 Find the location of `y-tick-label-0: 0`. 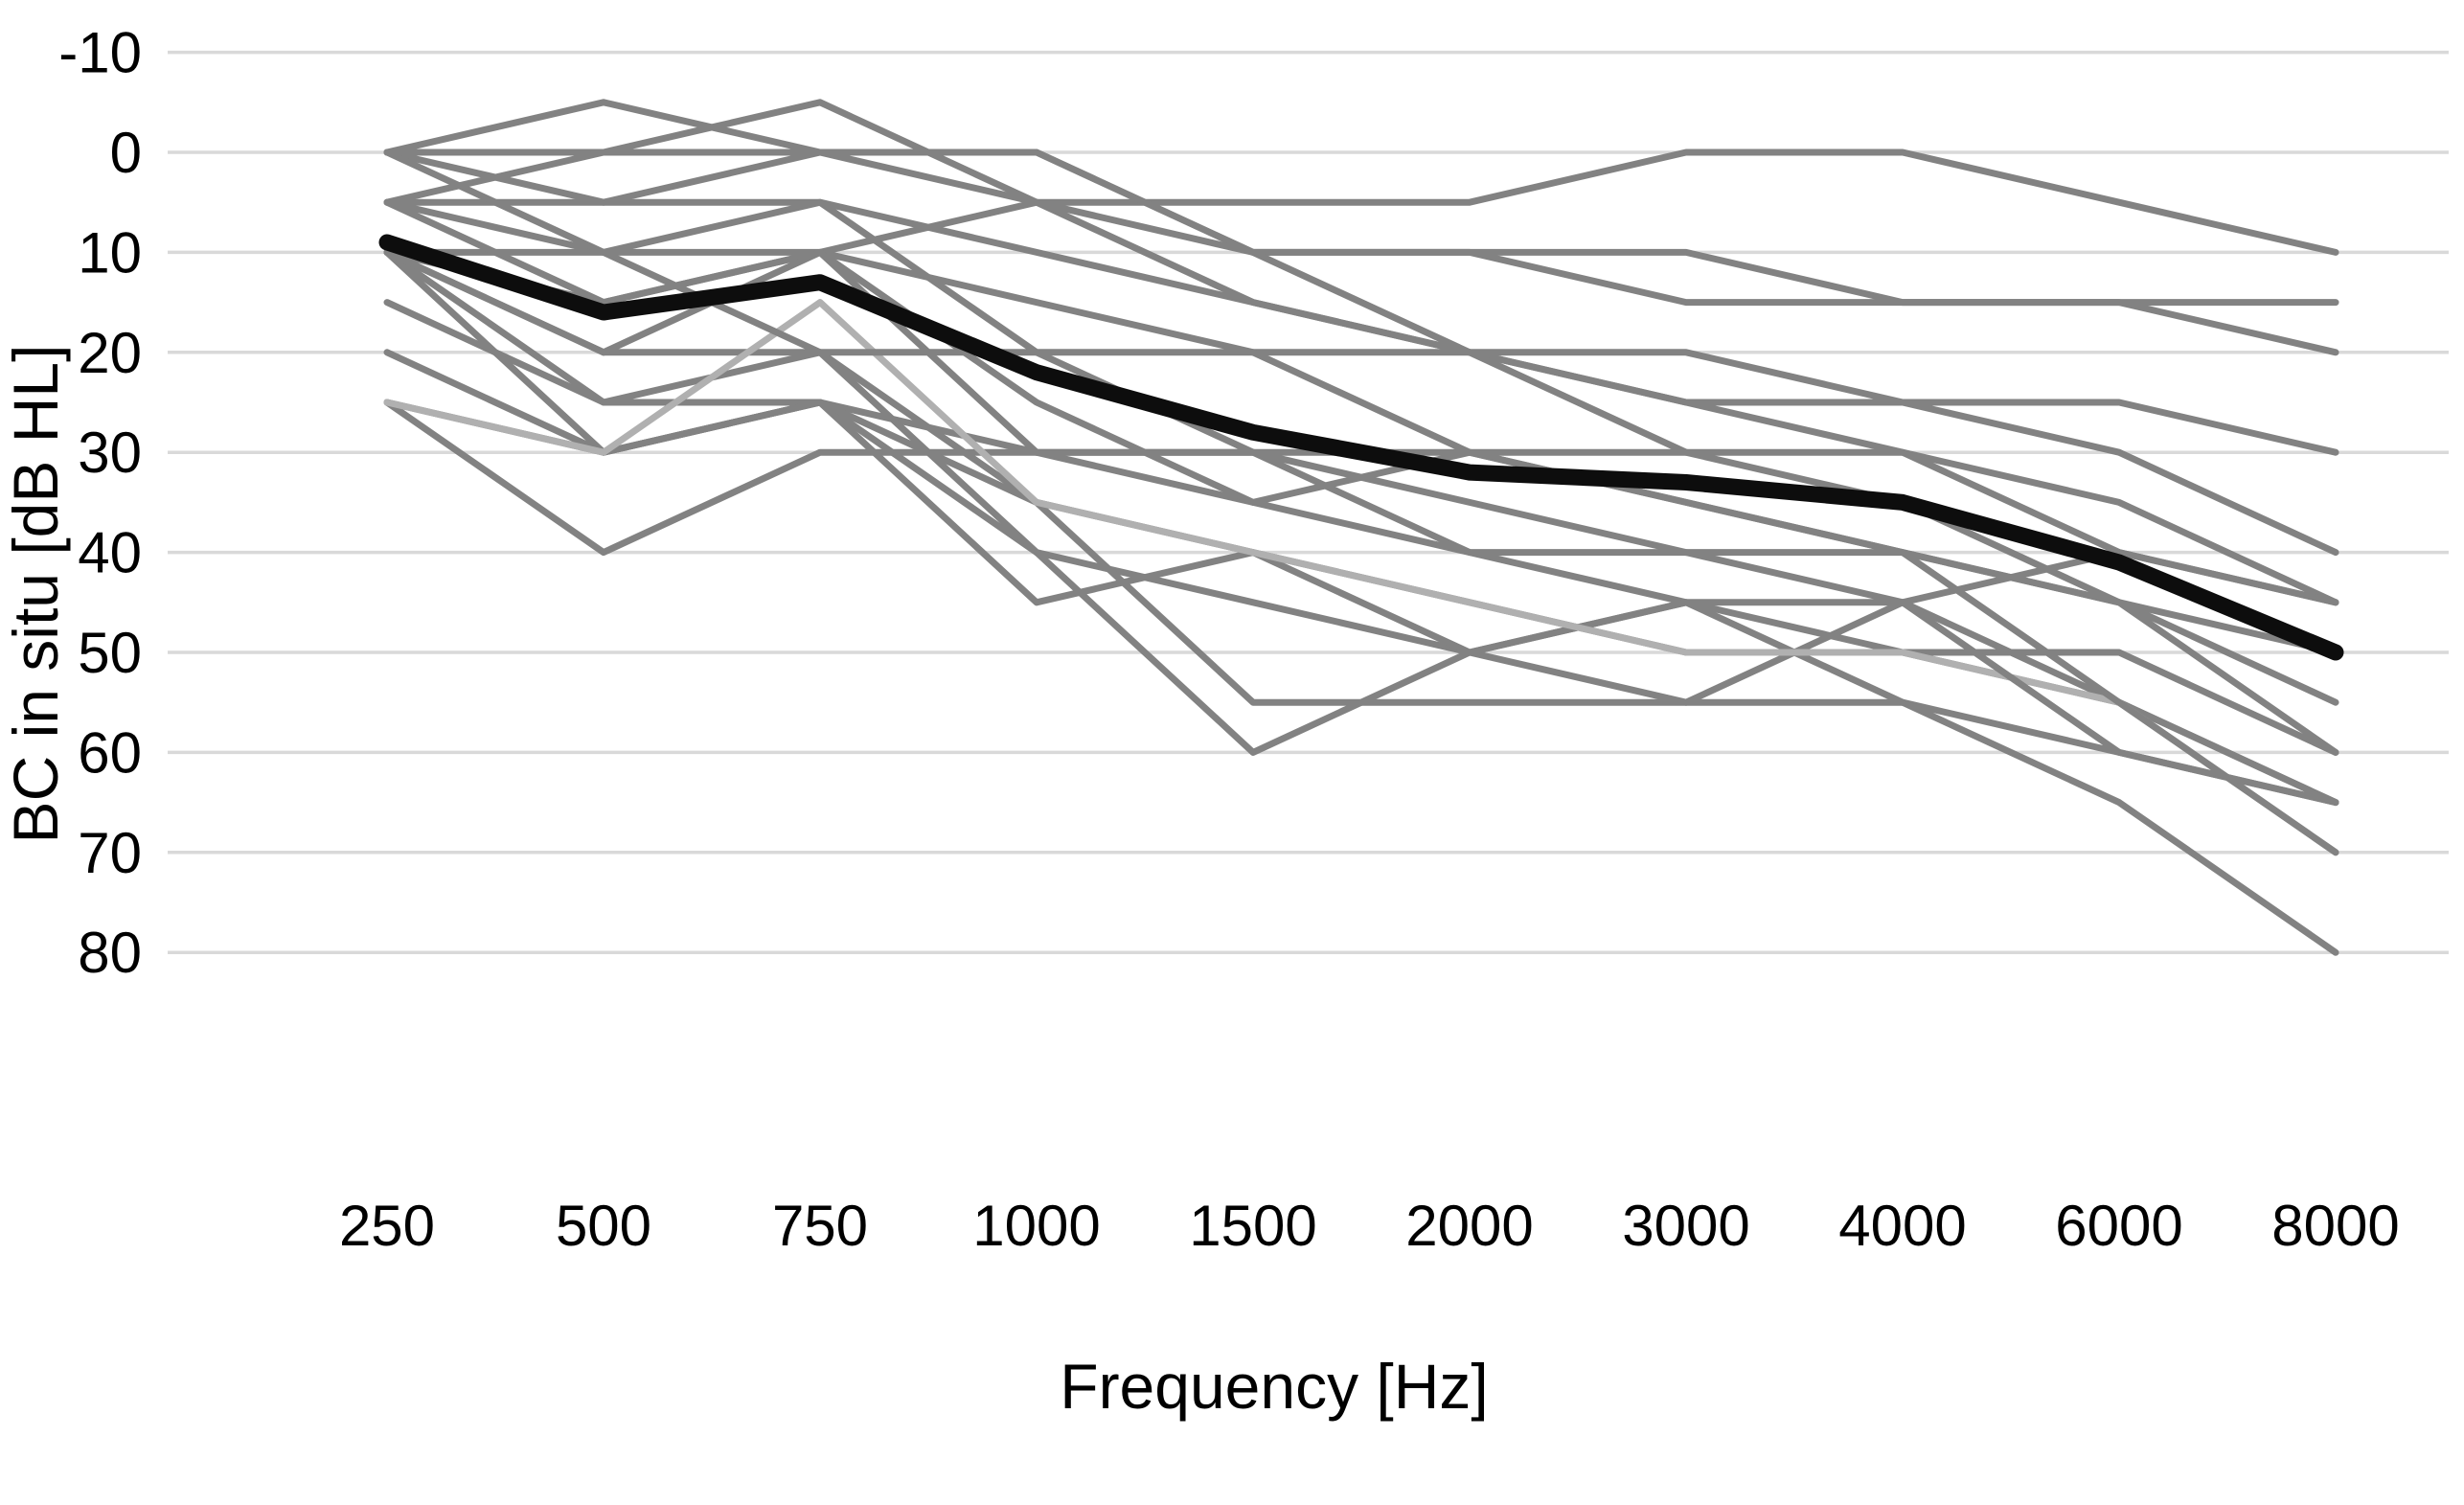

y-tick-label-0: 0 is located at coordinates (126, 153).